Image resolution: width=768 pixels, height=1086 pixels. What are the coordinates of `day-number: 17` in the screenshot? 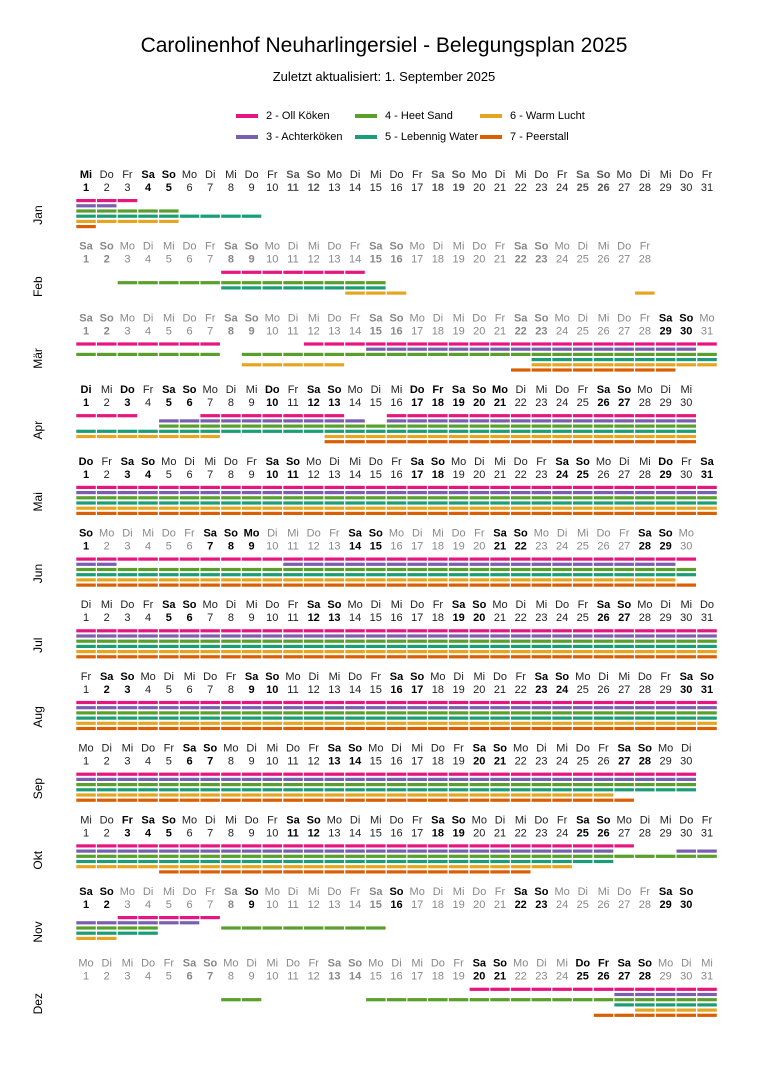 It's located at (417, 475).